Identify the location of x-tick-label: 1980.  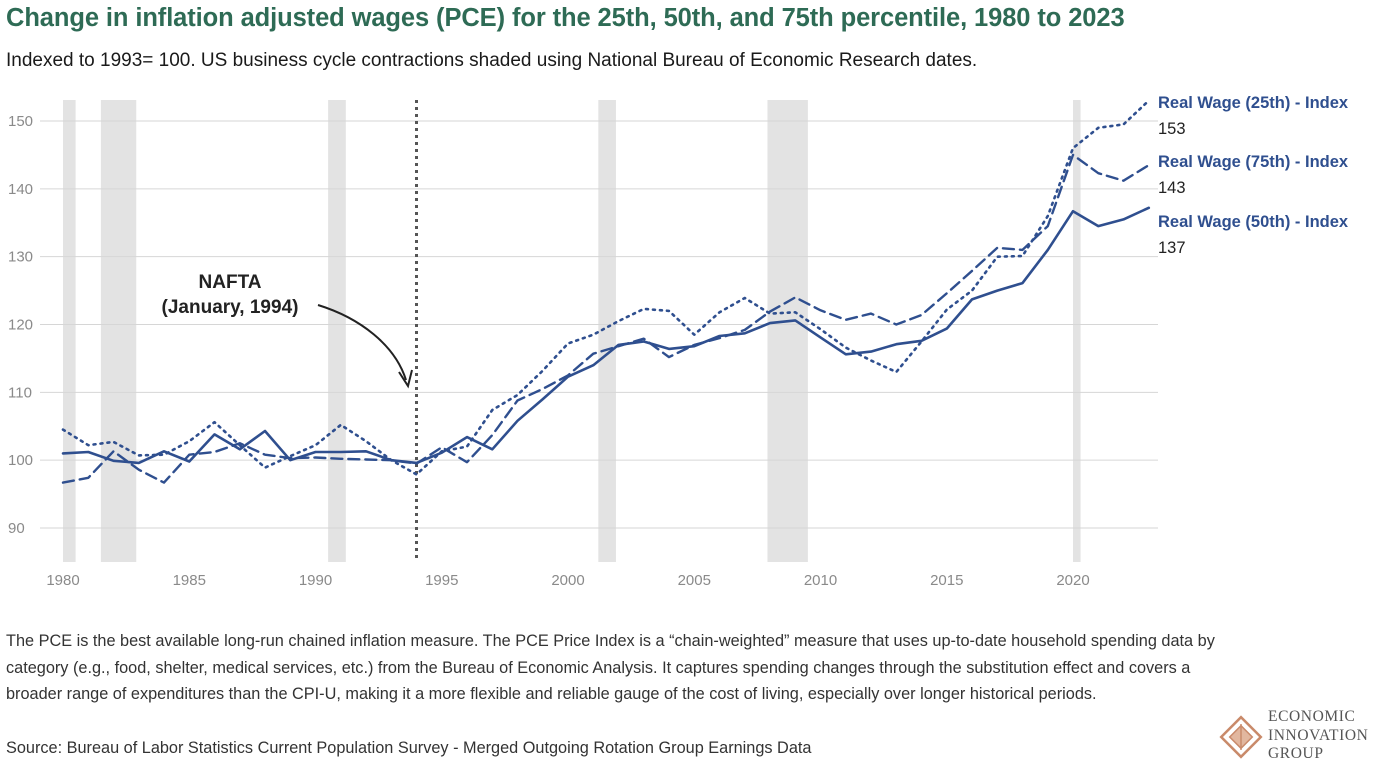
(62, 580).